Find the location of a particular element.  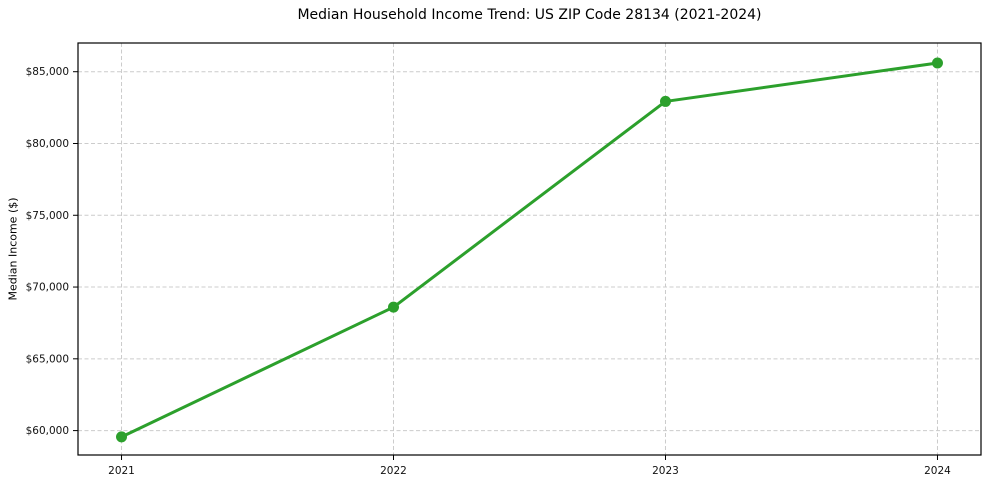

y-tick-label: $70,000 is located at coordinates (47, 288).